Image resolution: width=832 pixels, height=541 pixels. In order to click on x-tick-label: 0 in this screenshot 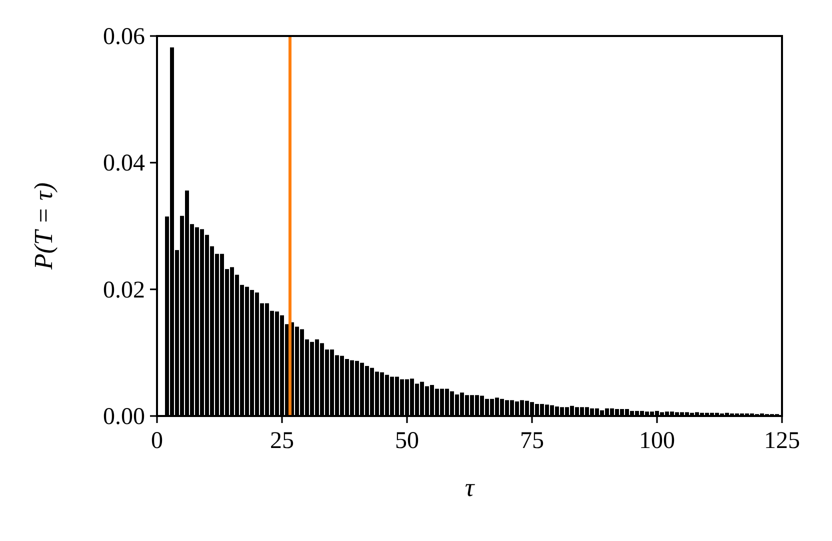, I will do `click(157, 441)`.